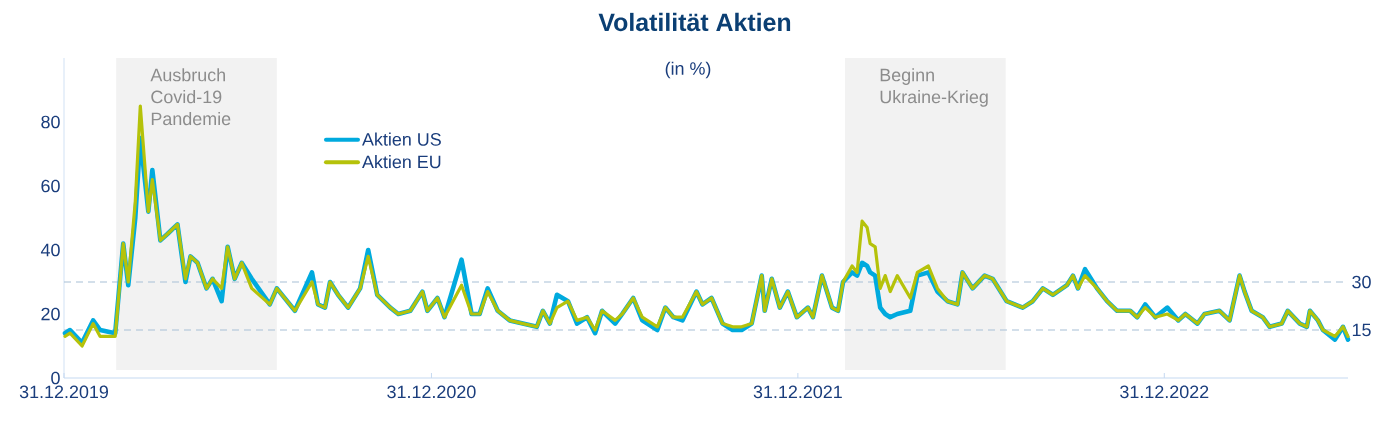 The image size is (1391, 422). What do you see at coordinates (50, 186) in the screenshot?
I see `y-tick-label: 60` at bounding box center [50, 186].